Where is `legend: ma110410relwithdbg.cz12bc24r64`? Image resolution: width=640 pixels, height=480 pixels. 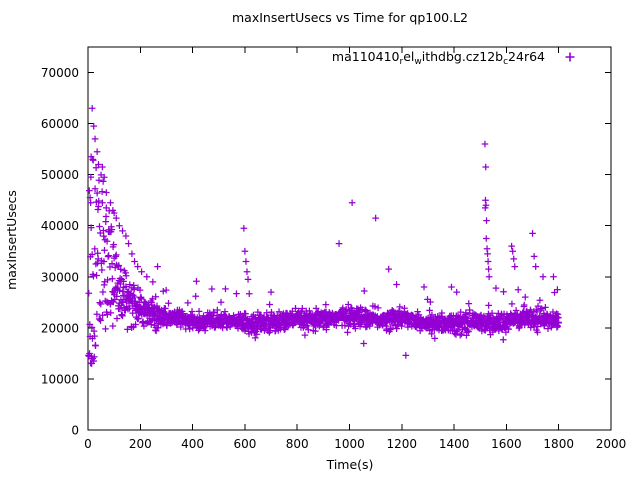
legend: ma110410relwithdbg.cz12bc24r64 is located at coordinates (453, 58).